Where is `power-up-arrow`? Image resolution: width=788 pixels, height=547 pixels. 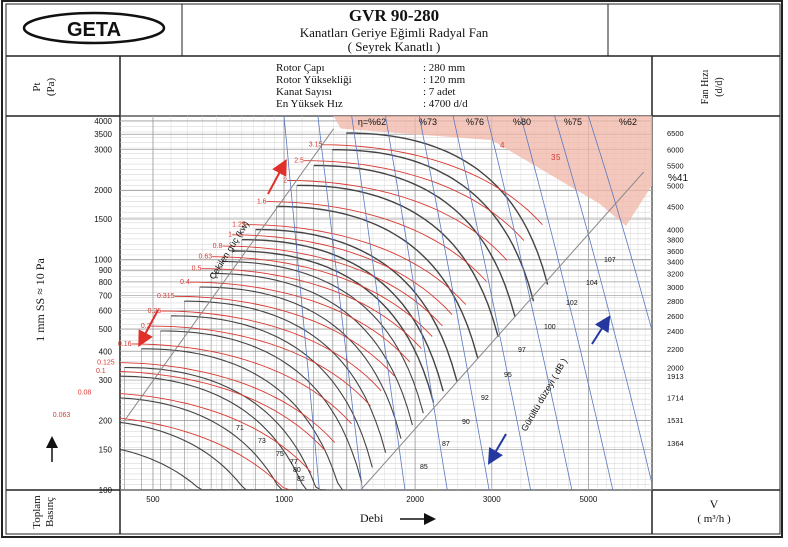
power-up-arrow is located at coordinates (277, 176).